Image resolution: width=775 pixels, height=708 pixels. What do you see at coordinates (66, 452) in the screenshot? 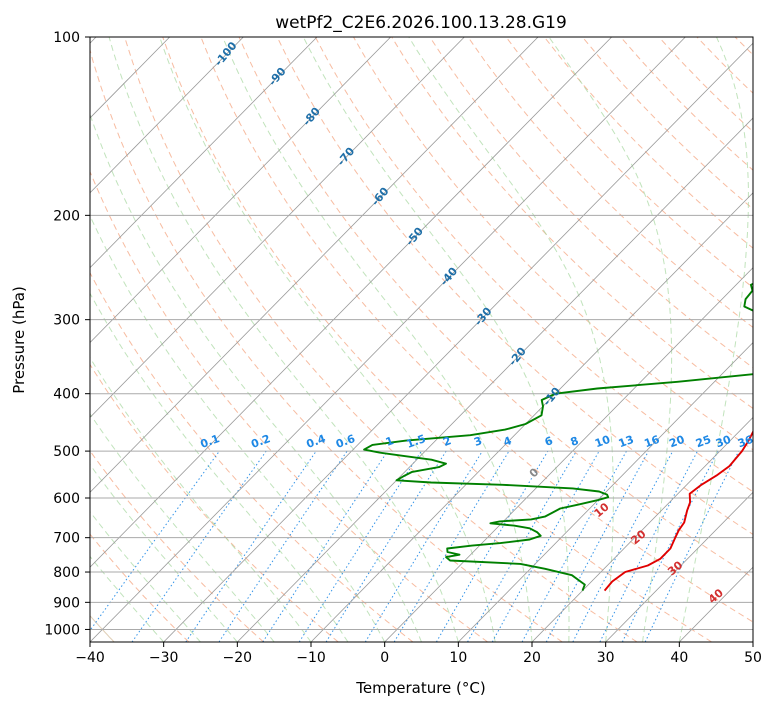
I see `y-tick-label: 500` at bounding box center [66, 452].